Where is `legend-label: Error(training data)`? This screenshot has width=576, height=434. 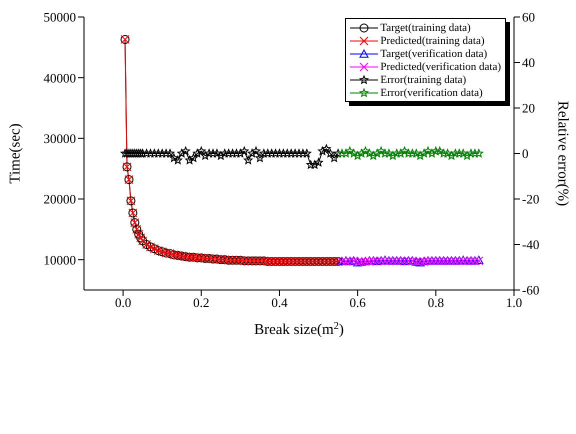 legend-label: Error(training data) is located at coordinates (423, 80).